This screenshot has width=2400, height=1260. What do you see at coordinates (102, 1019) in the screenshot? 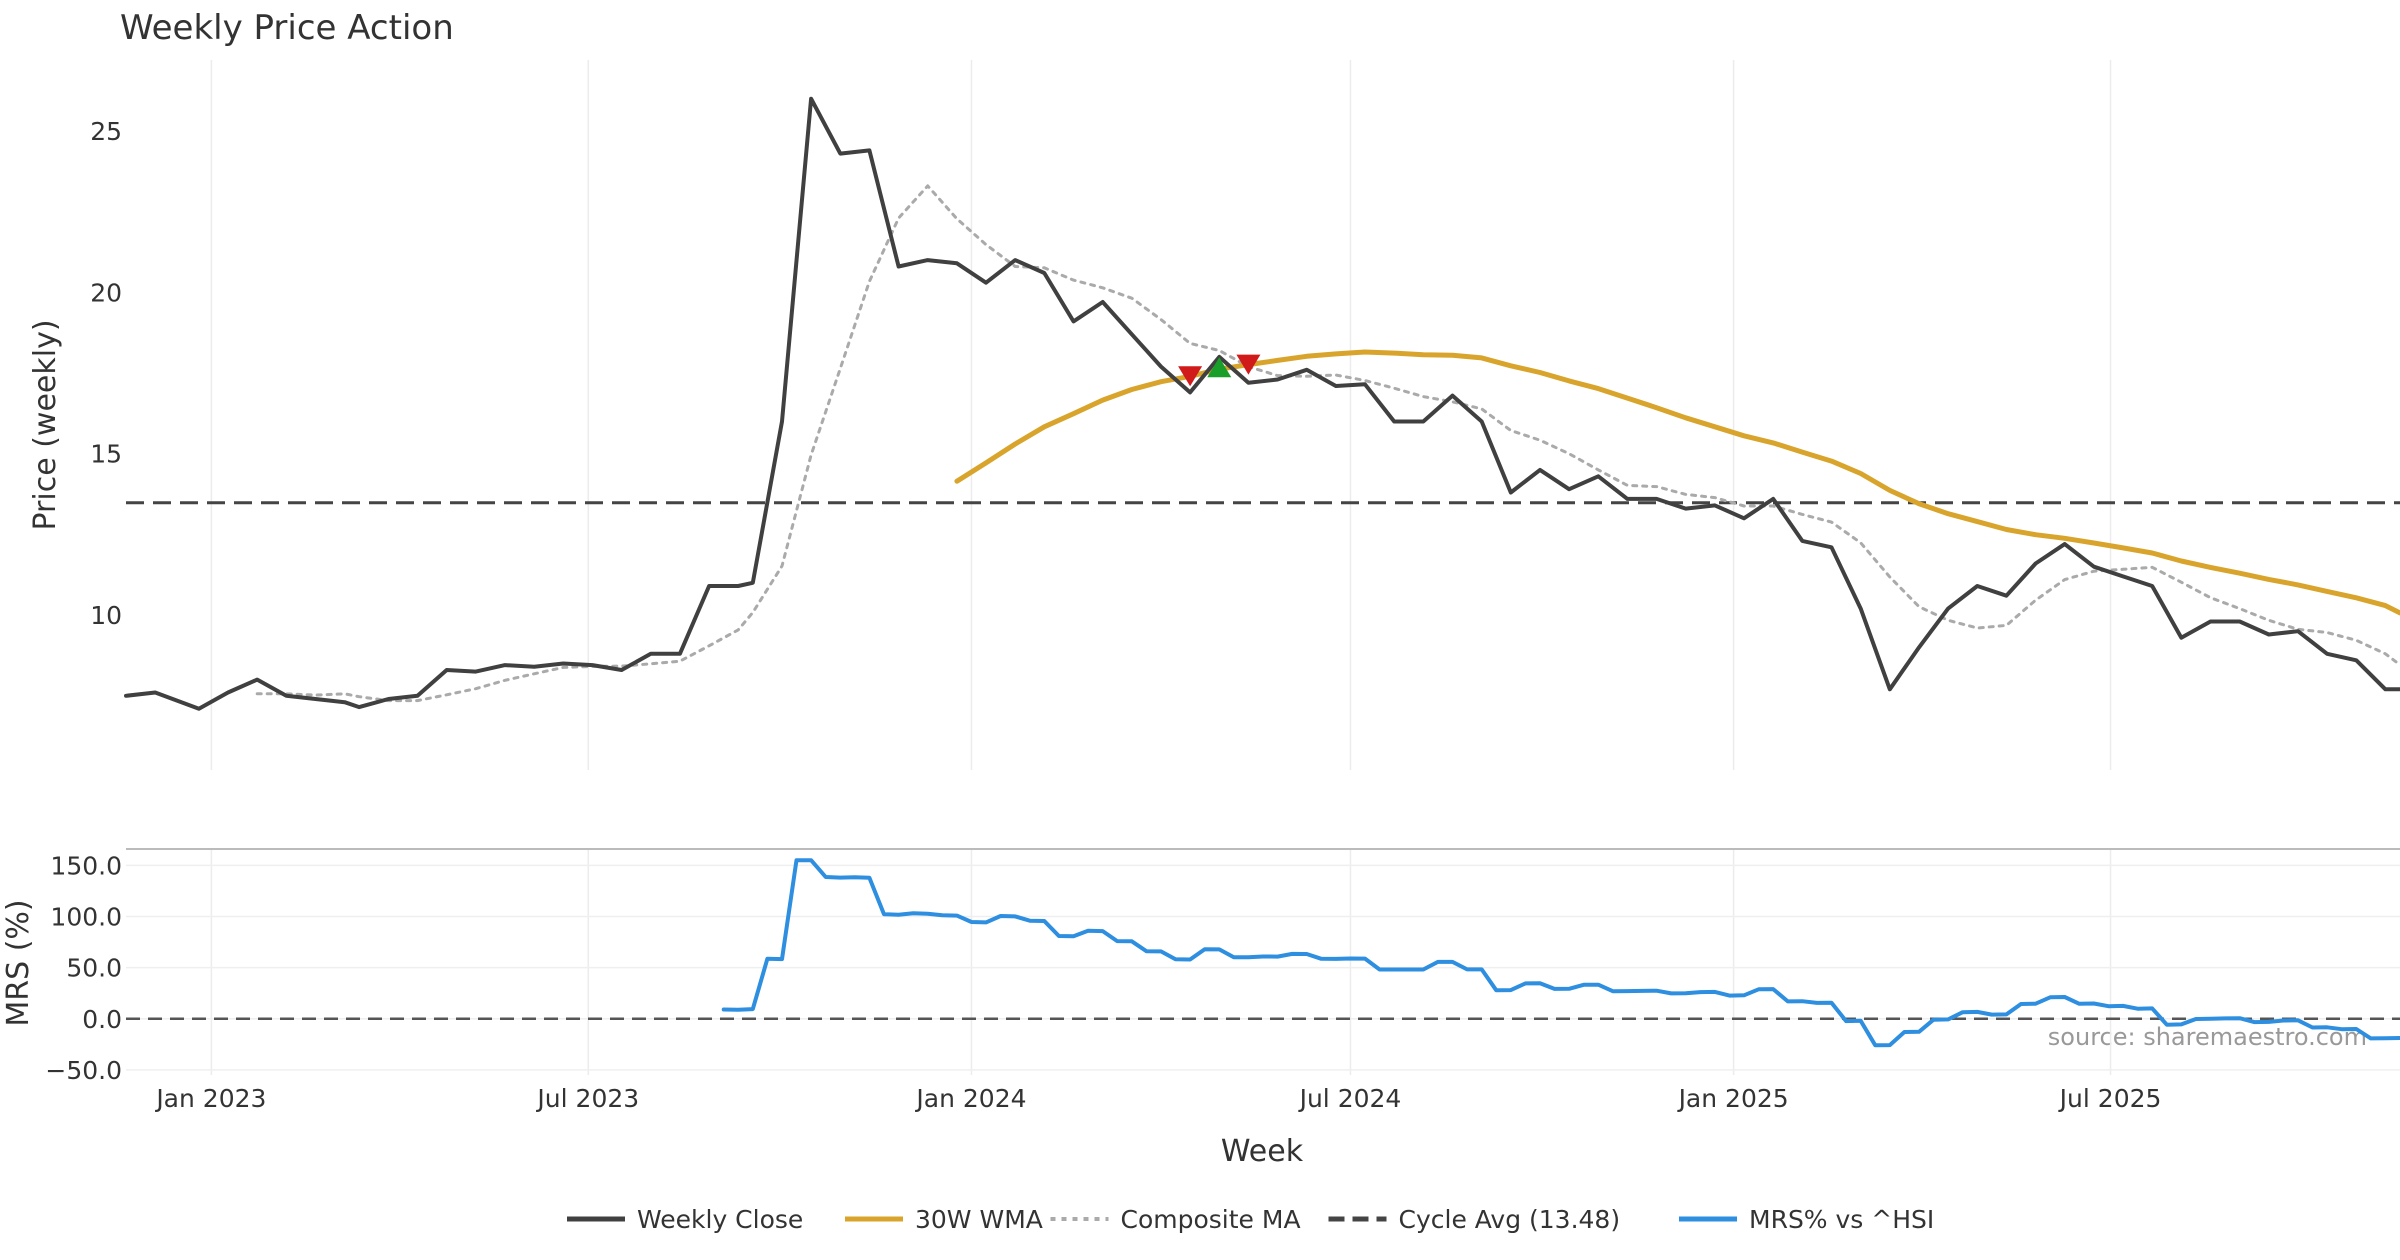
I see `mrs-y-tick-1: 0.0` at bounding box center [102, 1019].